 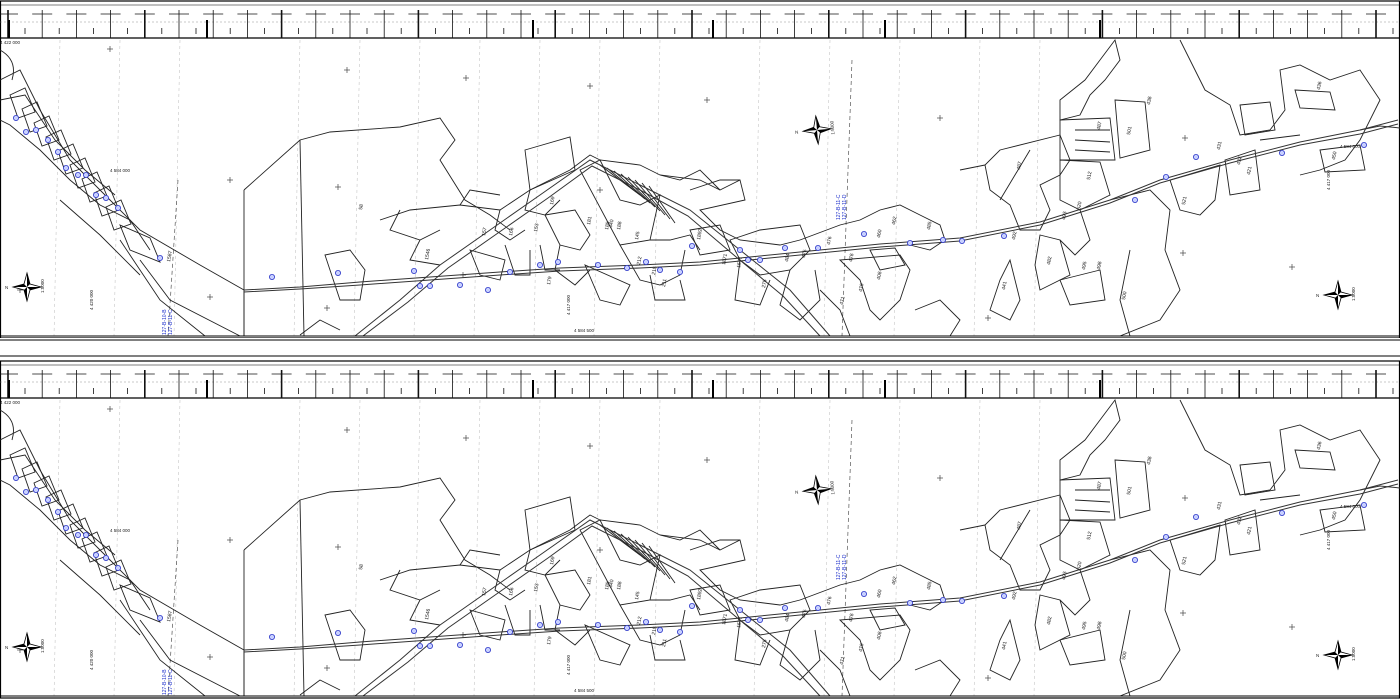 What do you see at coordinates (1219, 145) in the screenshot?
I see `parcel-number: 431` at bounding box center [1219, 145].